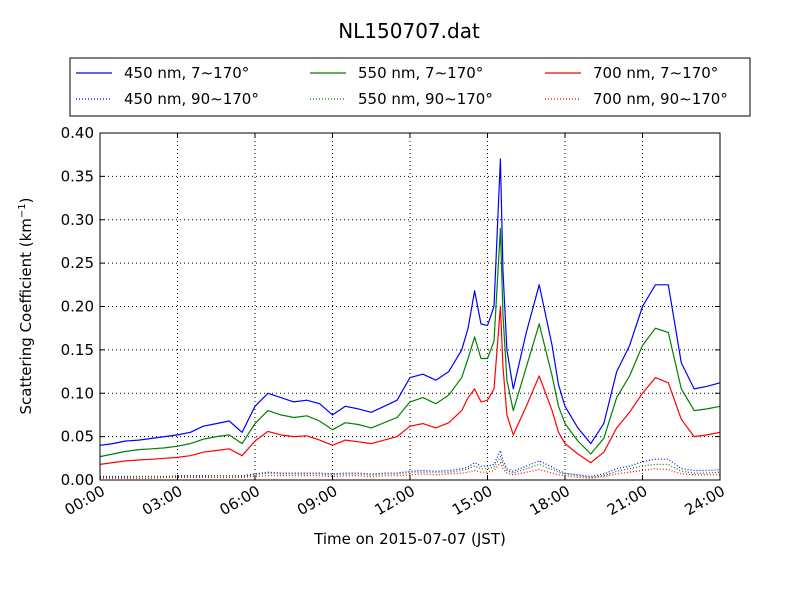 The height and width of the screenshot is (600, 800). Describe the element at coordinates (409, 539) in the screenshot. I see `x-axis-label: Time on 2015-07-07 (JST)` at that location.